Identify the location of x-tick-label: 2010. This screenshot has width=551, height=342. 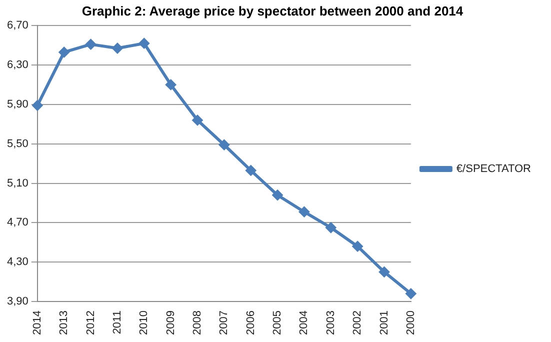
(144, 323).